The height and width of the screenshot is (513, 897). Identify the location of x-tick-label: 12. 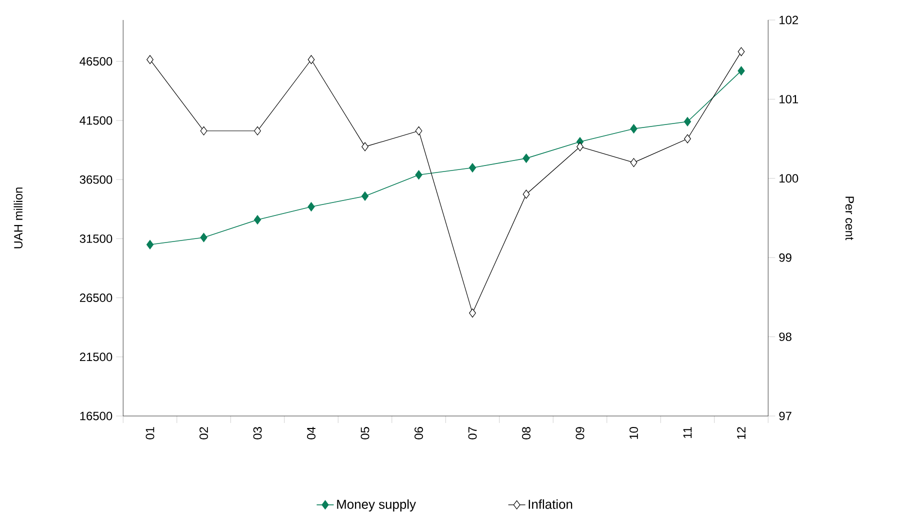
(741, 433).